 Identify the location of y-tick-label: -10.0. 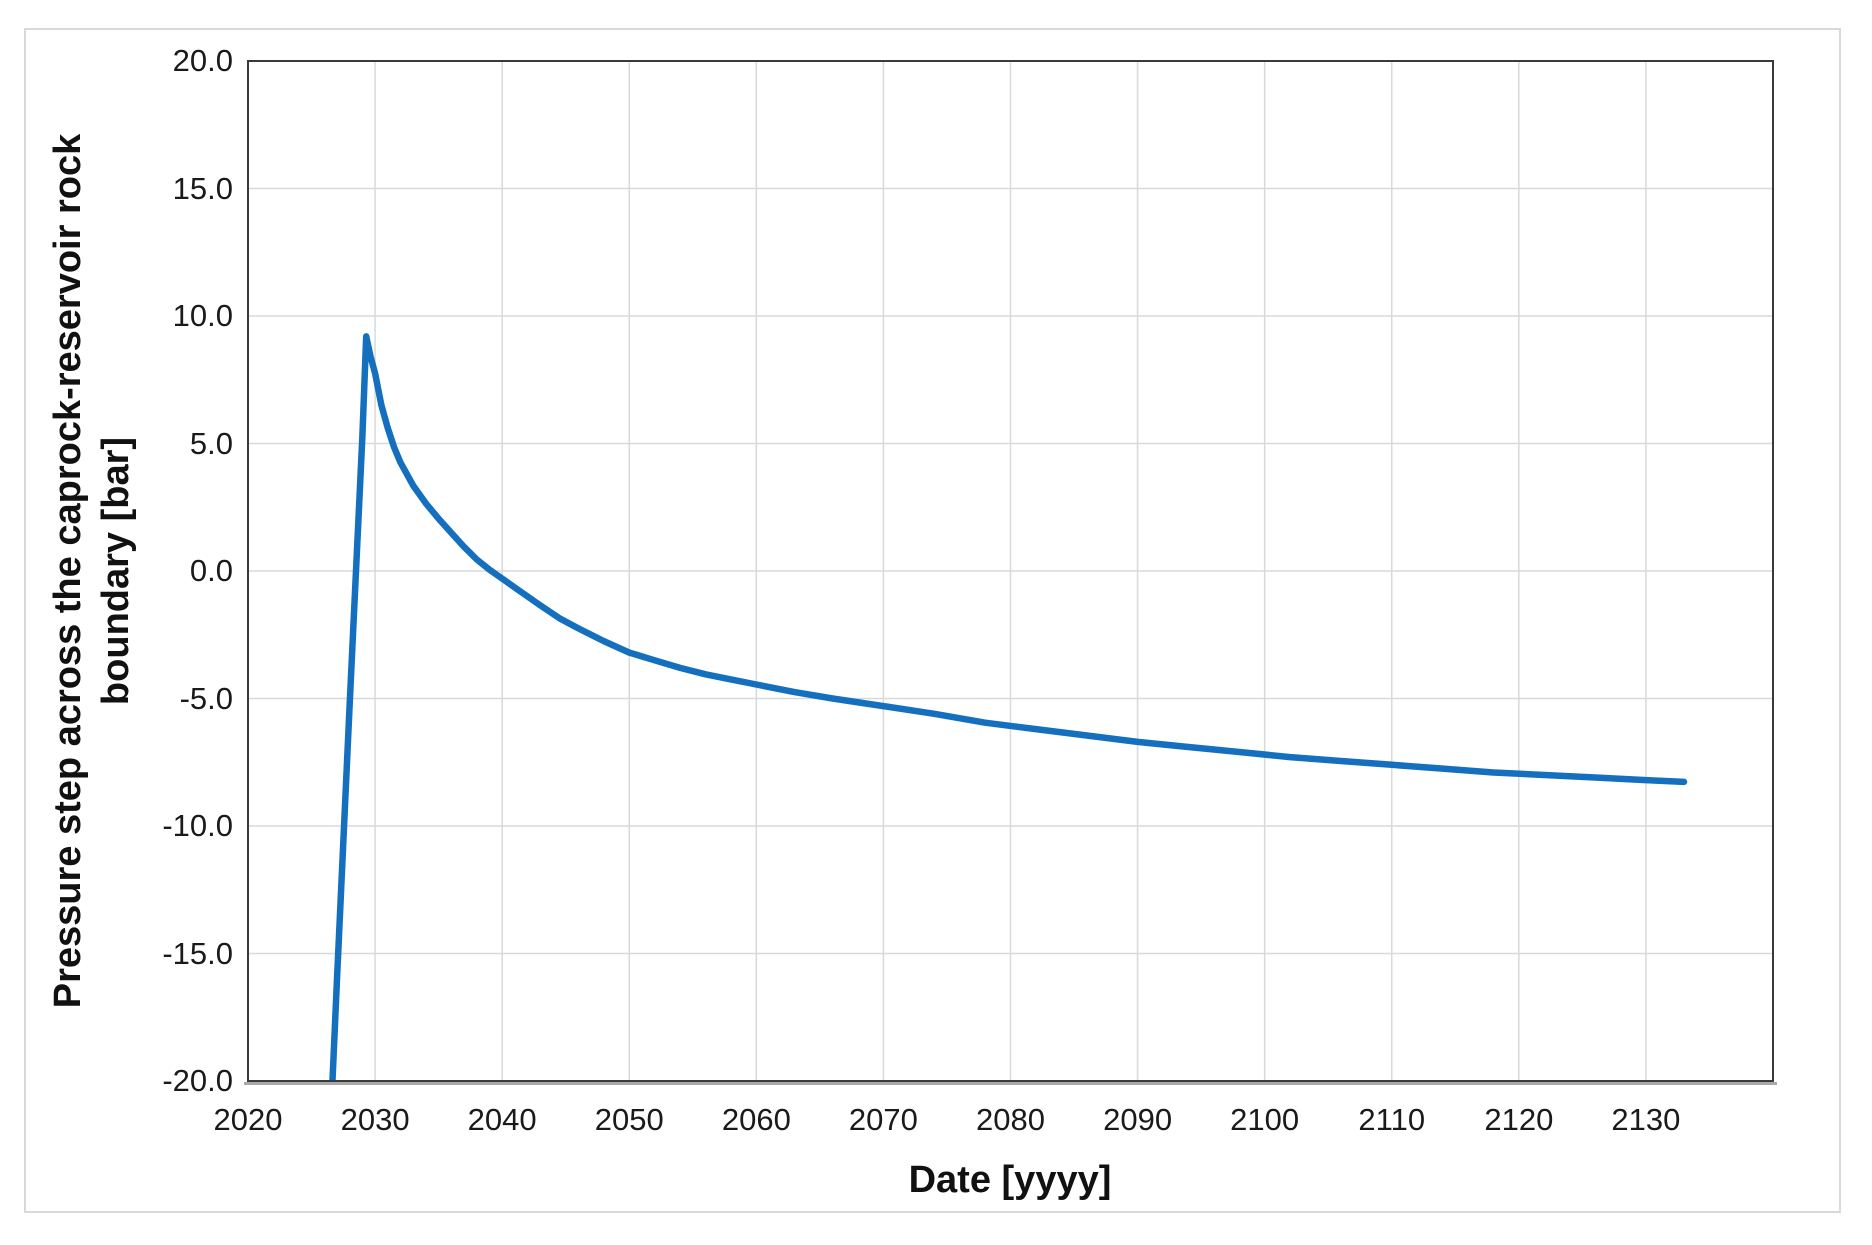
(197, 825).